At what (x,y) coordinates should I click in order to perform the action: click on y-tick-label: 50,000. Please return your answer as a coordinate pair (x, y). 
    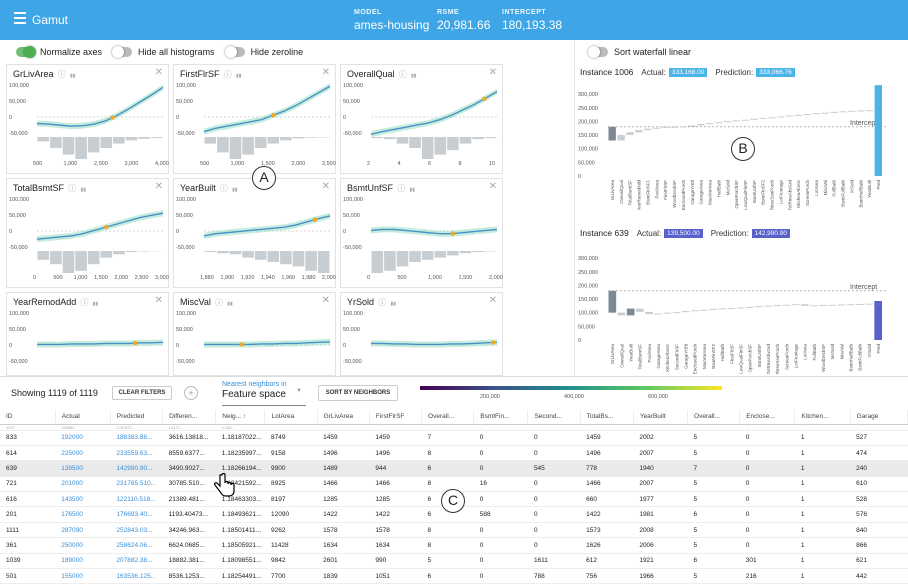
    Looking at the image, I should click on (586, 327).